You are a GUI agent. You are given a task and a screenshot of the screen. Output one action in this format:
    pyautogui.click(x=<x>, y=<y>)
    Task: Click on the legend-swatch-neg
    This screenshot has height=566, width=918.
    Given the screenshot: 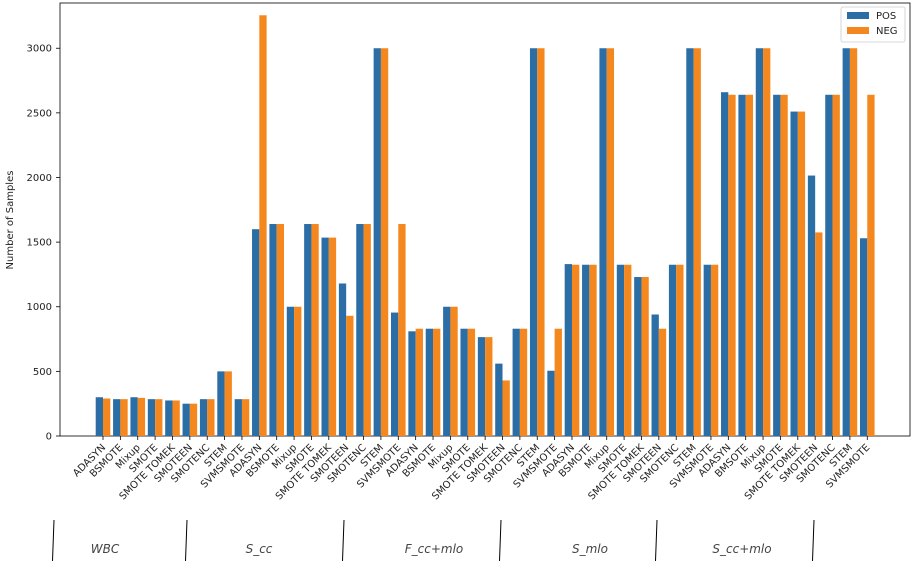 What is the action you would take?
    pyautogui.click(x=858, y=30)
    